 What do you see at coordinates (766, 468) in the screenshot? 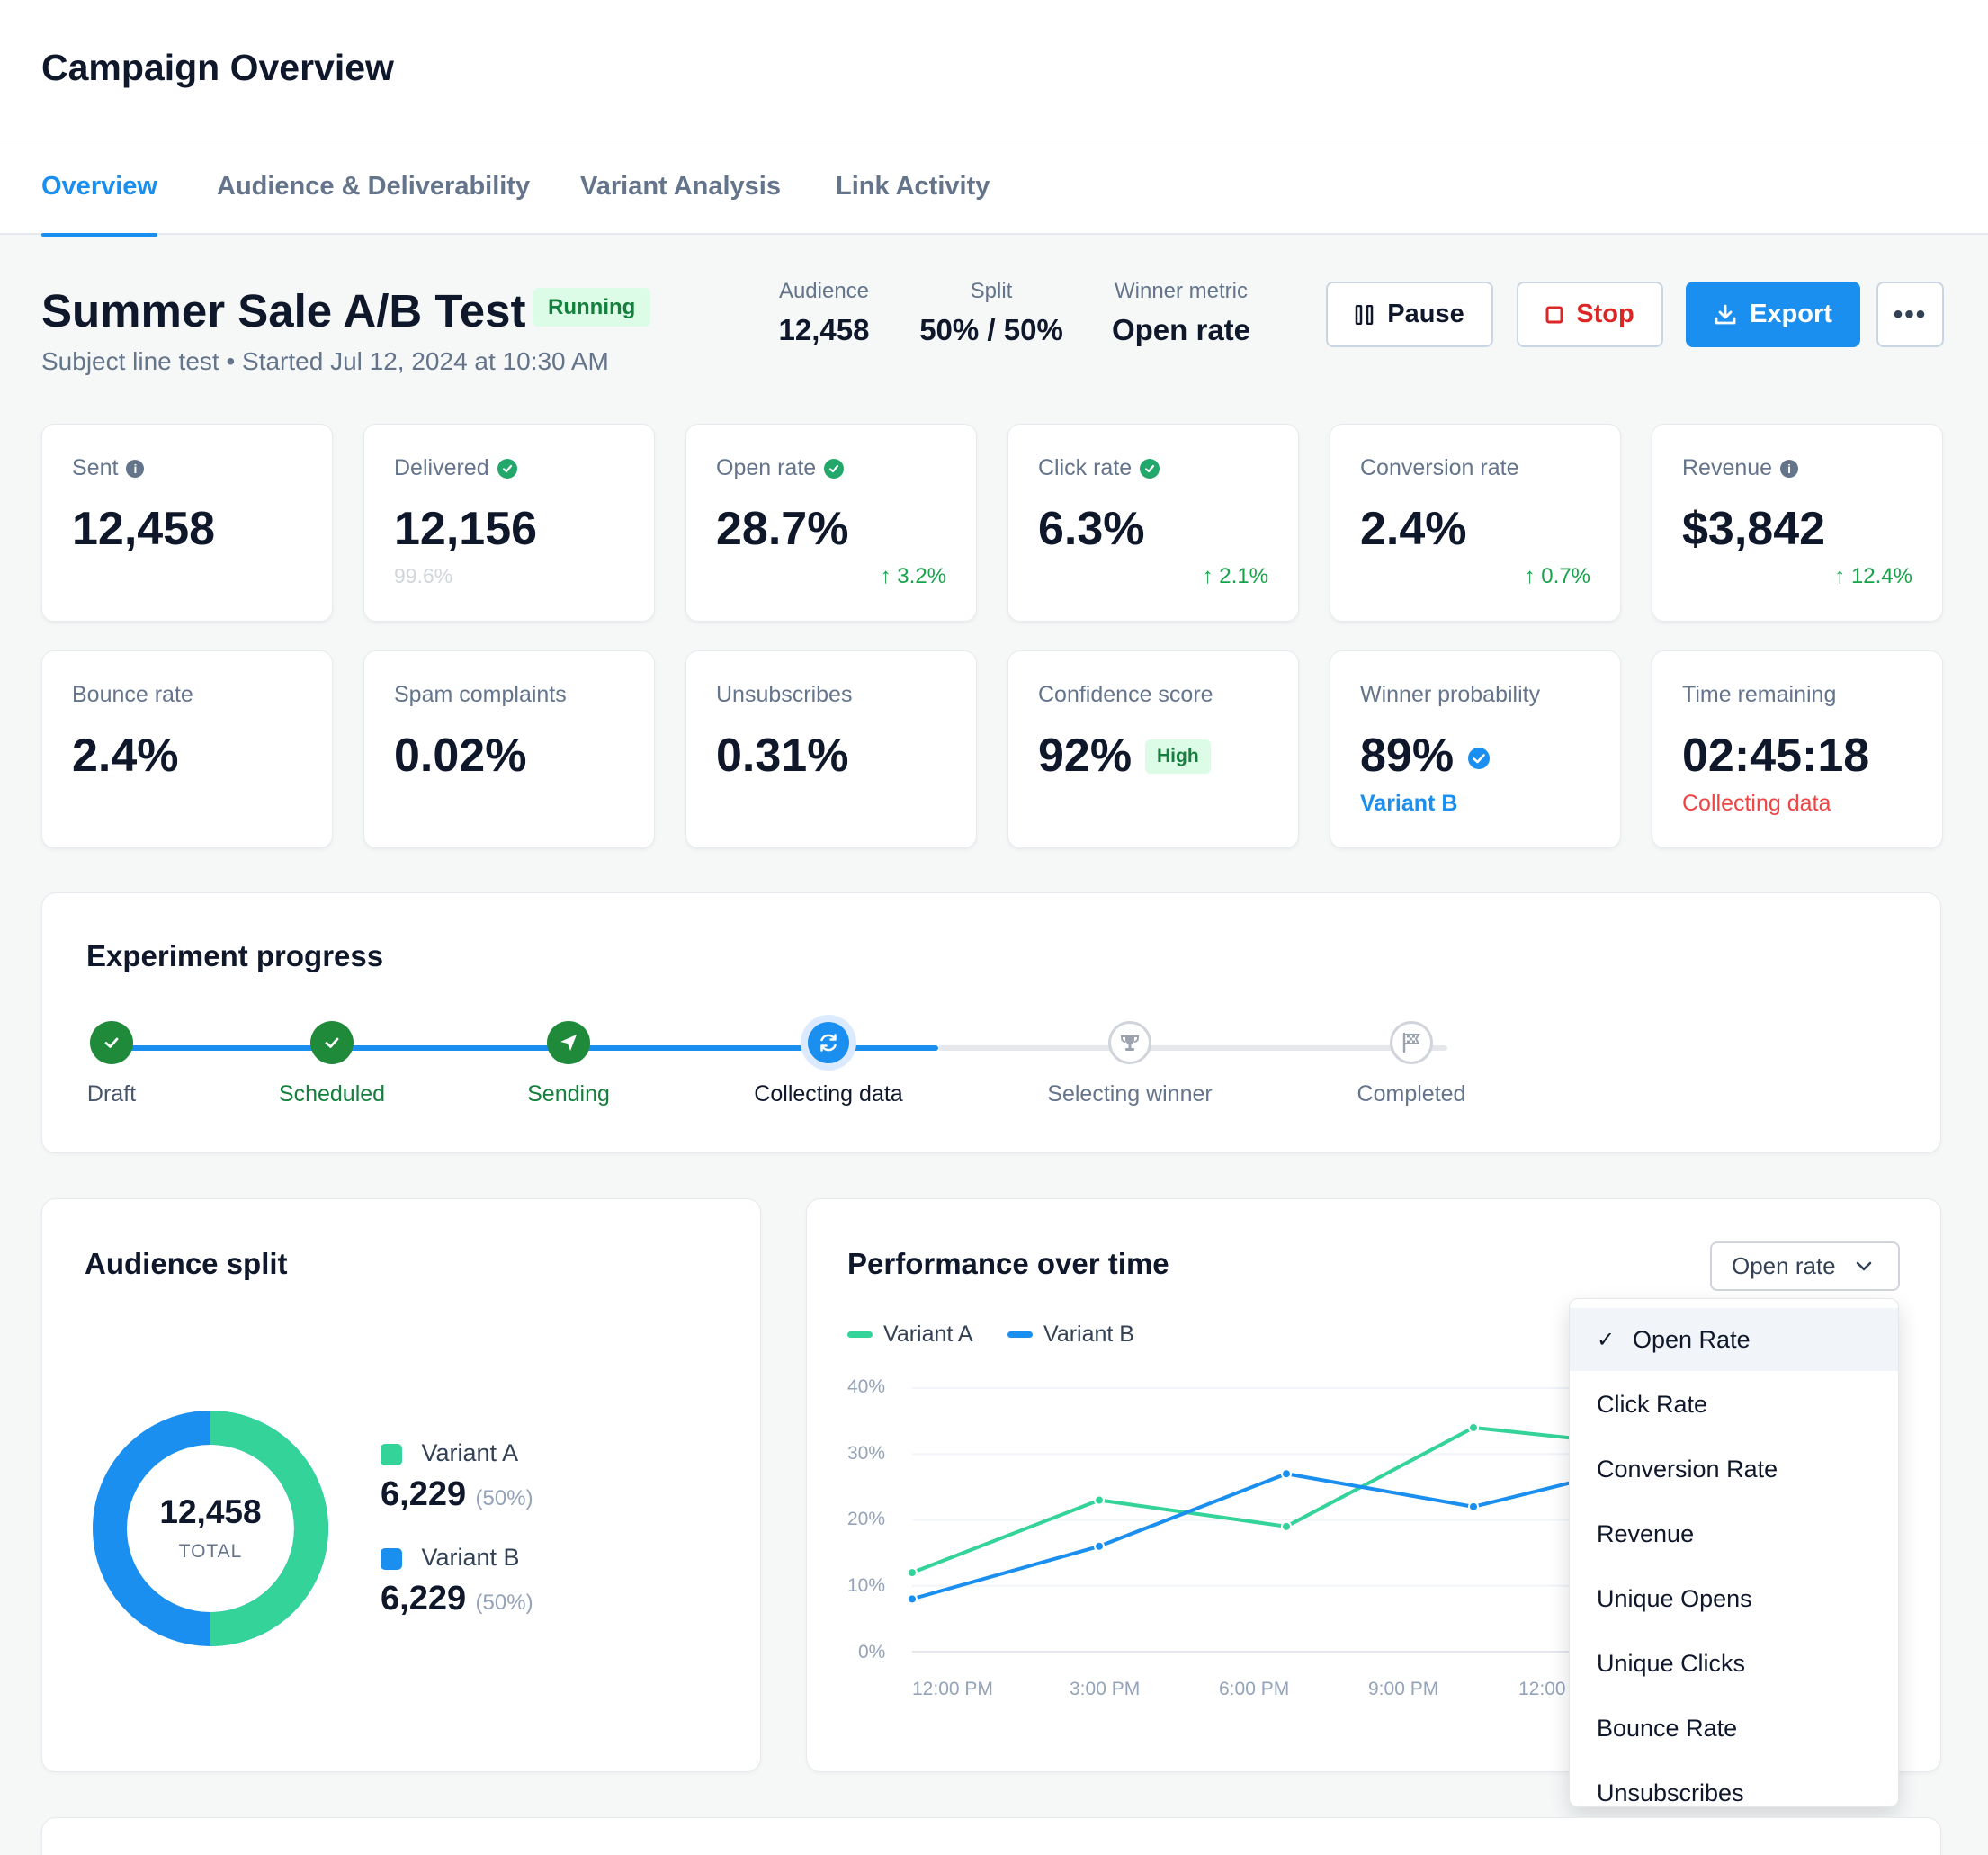
I see `metric-label-text: Open rate` at bounding box center [766, 468].